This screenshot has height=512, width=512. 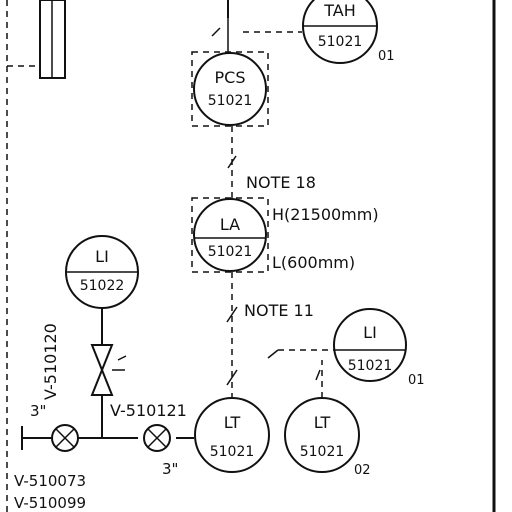 What do you see at coordinates (386, 56) in the screenshot?
I see `tah-suffix: 01` at bounding box center [386, 56].